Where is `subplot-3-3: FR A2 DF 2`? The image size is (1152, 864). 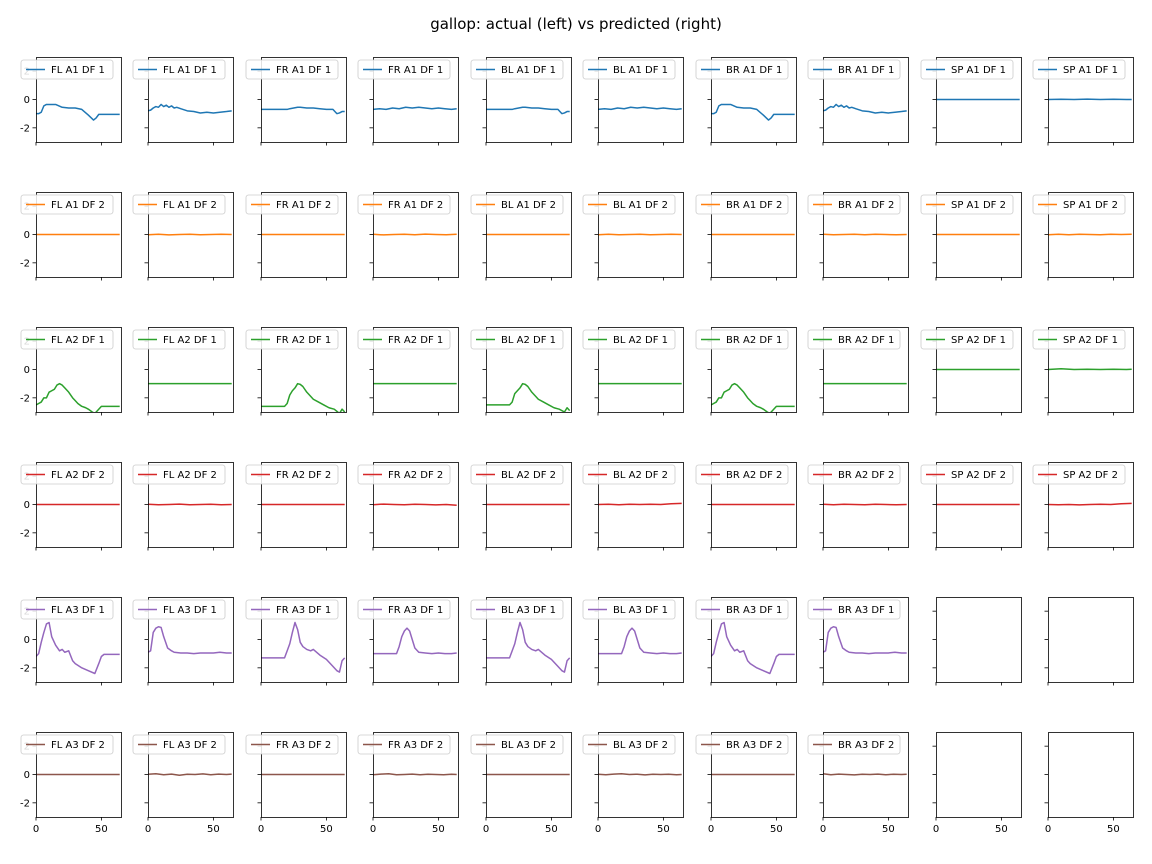
subplot-3-3: FR A2 DF 2 is located at coordinates (408, 506).